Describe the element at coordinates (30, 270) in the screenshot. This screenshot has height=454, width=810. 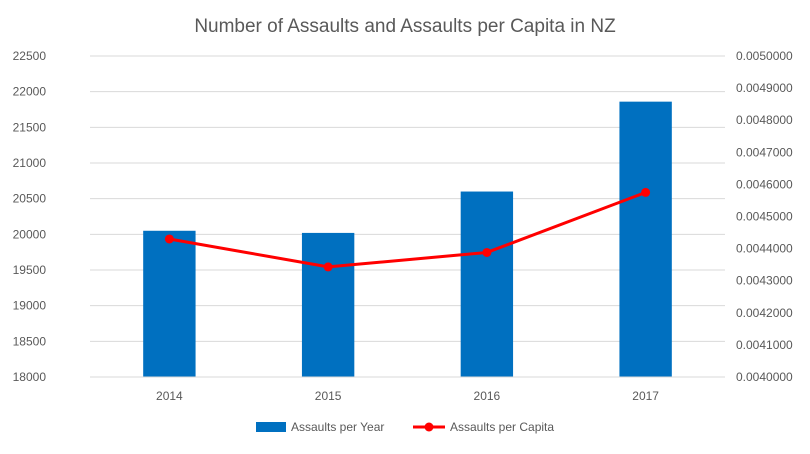
I see `left-tick-label: 19500` at that location.